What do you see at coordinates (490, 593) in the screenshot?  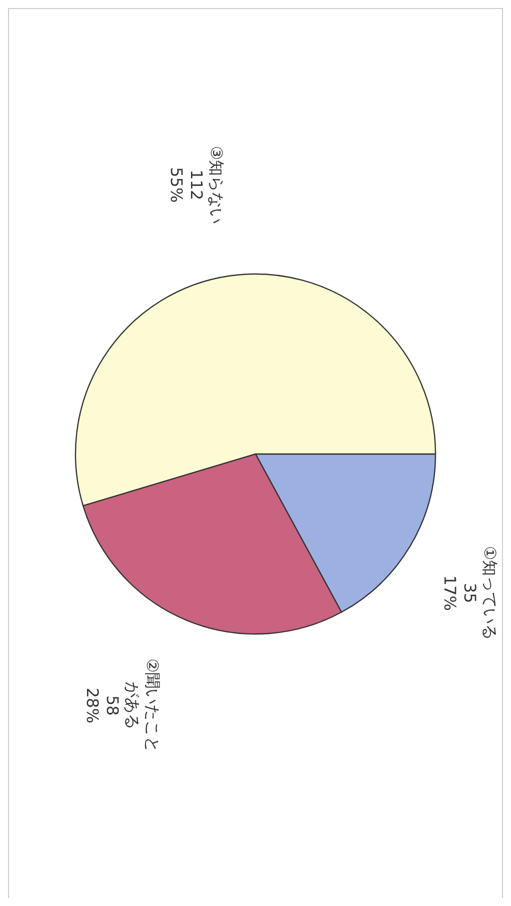 I see `slice-label: ①知っている` at bounding box center [490, 593].